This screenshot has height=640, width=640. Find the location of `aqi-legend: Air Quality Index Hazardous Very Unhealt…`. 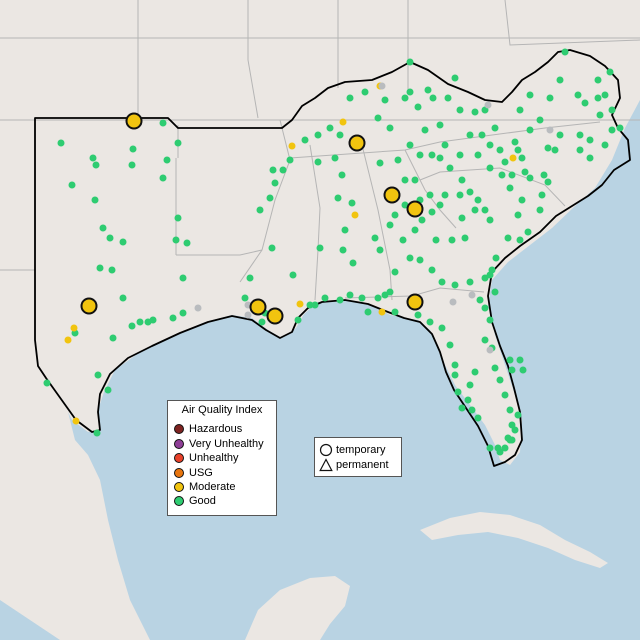

aqi-legend: Air Quality Index Hazardous Very Unhealt… is located at coordinates (222, 458).